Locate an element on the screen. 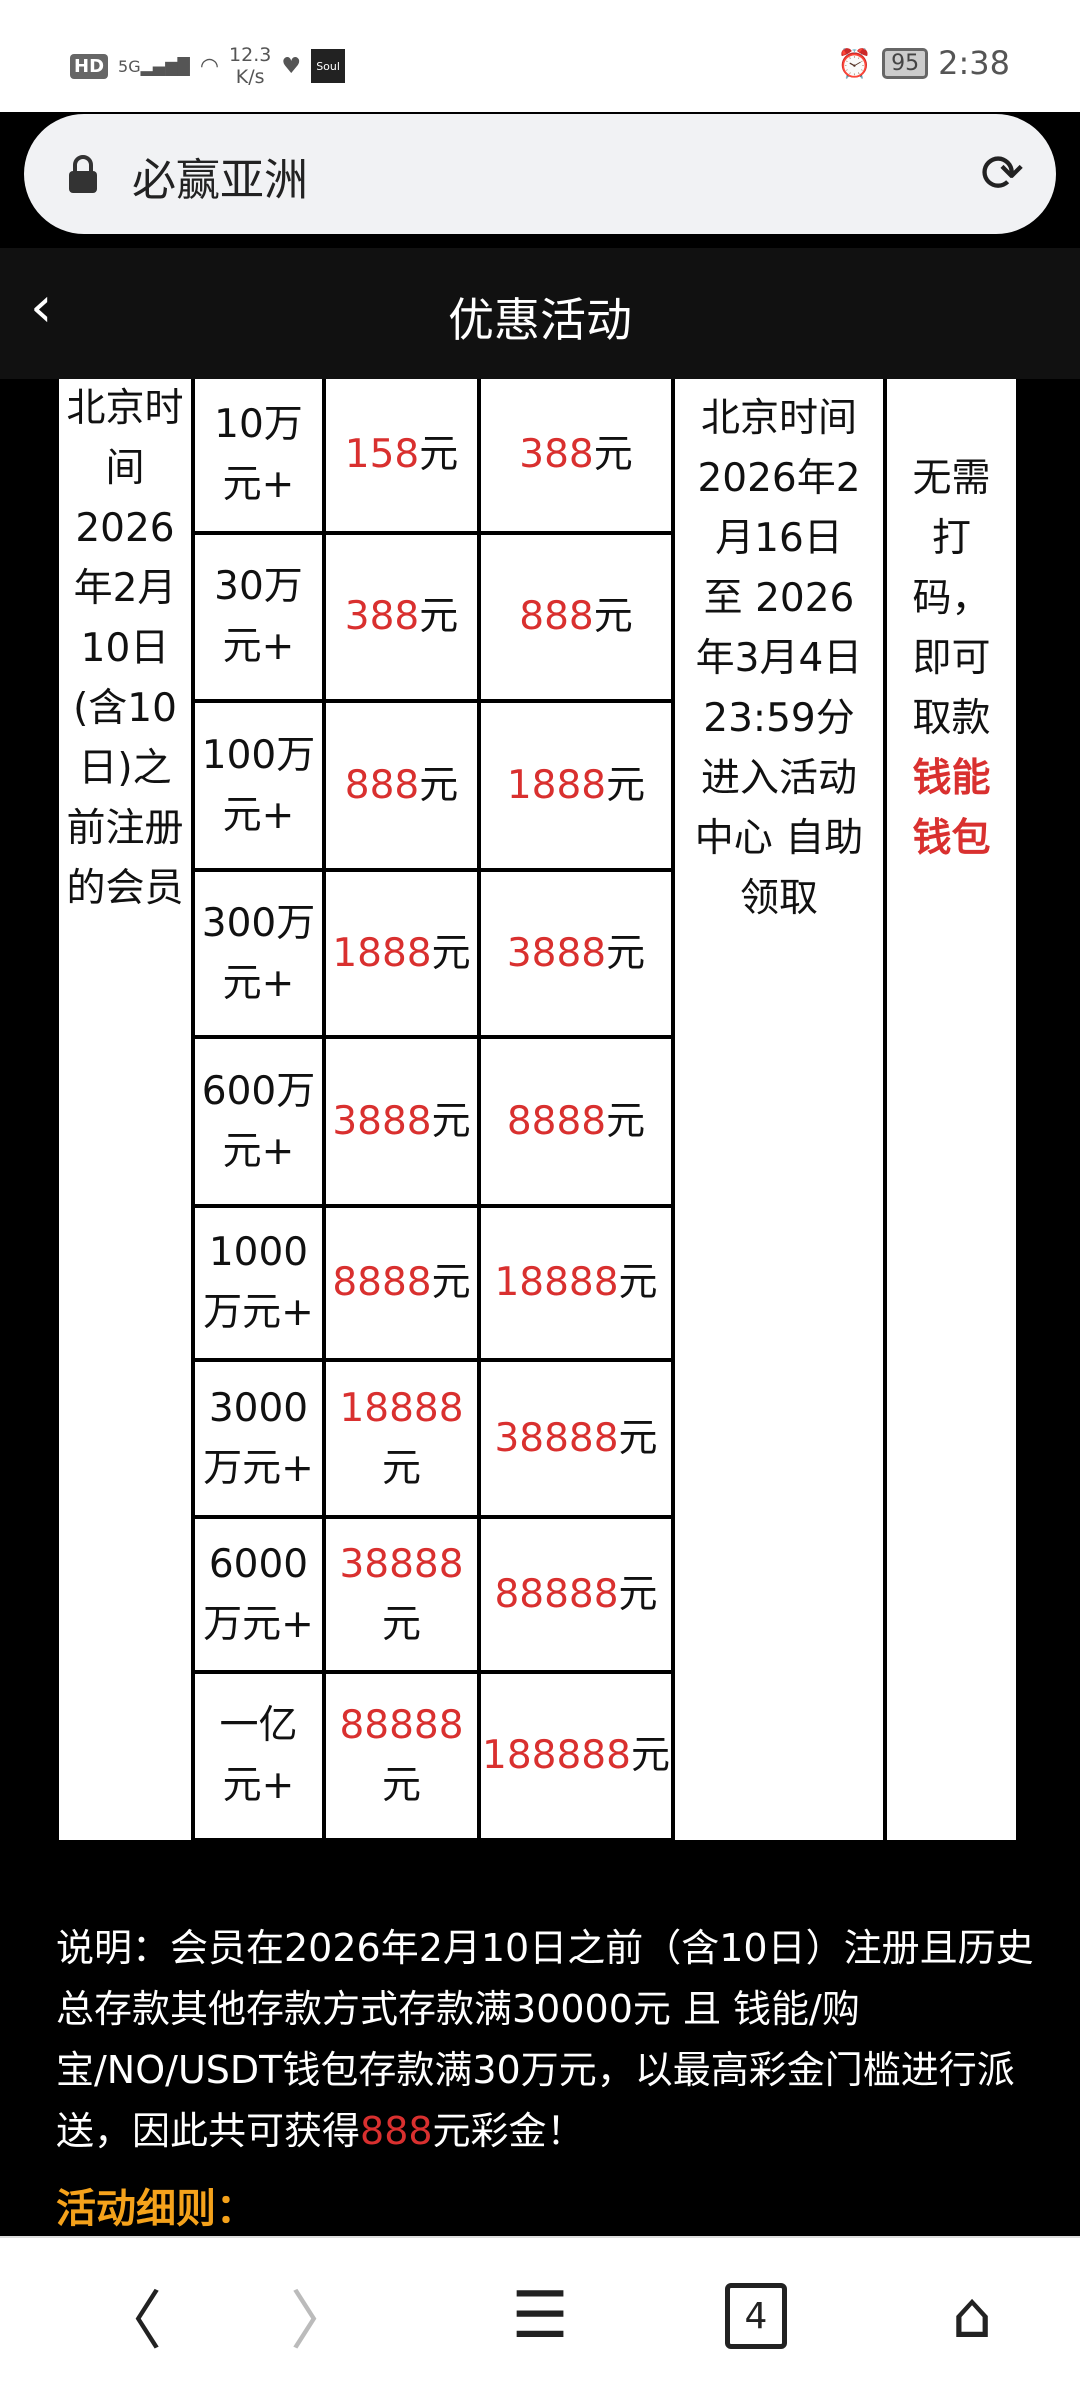 The height and width of the screenshot is (2388, 1080). bonus-a-cell: 158元 is located at coordinates (401, 455).